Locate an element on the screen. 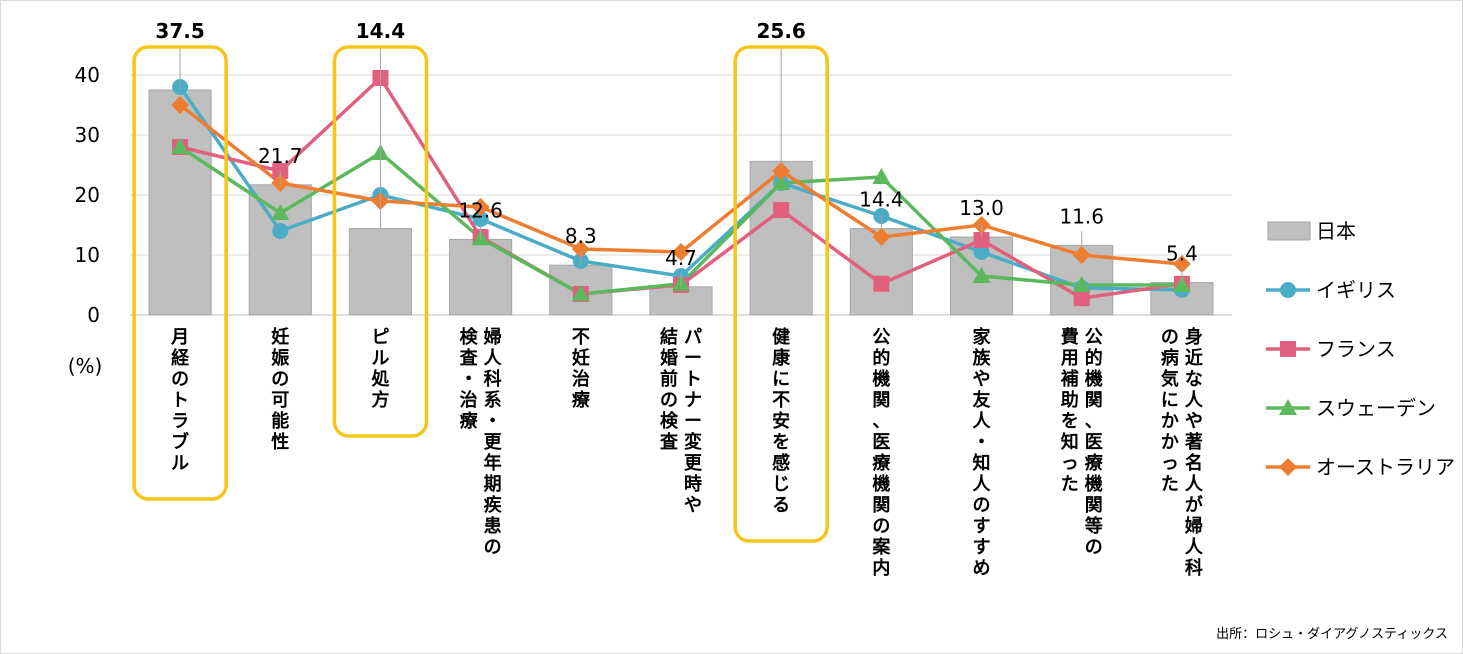 The height and width of the screenshot is (654, 1463). y-tick-label: 10 is located at coordinates (87, 255).